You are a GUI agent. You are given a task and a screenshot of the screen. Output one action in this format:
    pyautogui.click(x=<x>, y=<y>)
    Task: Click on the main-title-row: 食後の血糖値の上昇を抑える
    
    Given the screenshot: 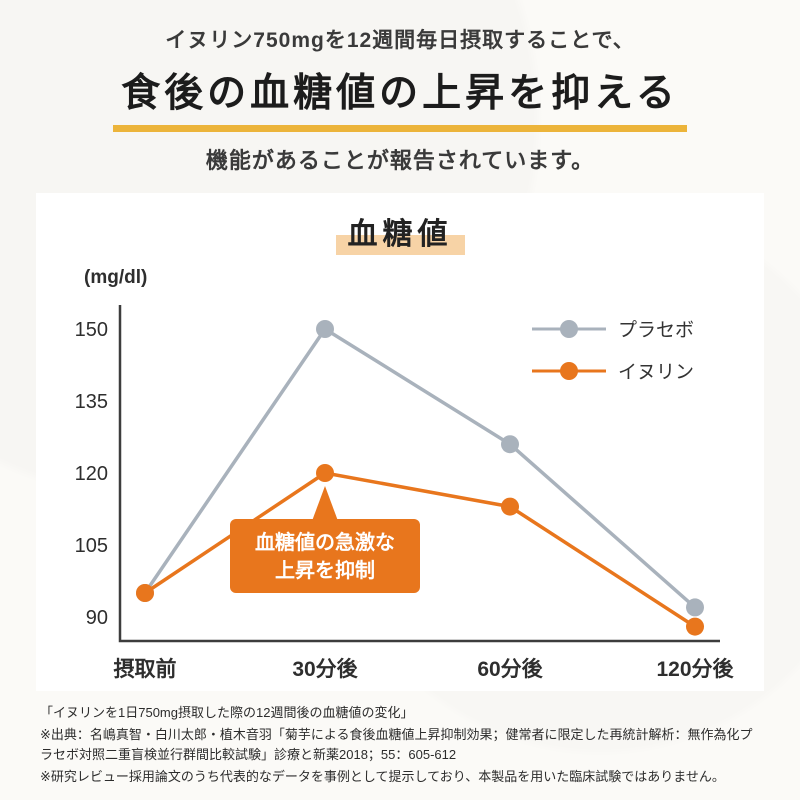 What is the action you would take?
    pyautogui.click(x=400, y=97)
    